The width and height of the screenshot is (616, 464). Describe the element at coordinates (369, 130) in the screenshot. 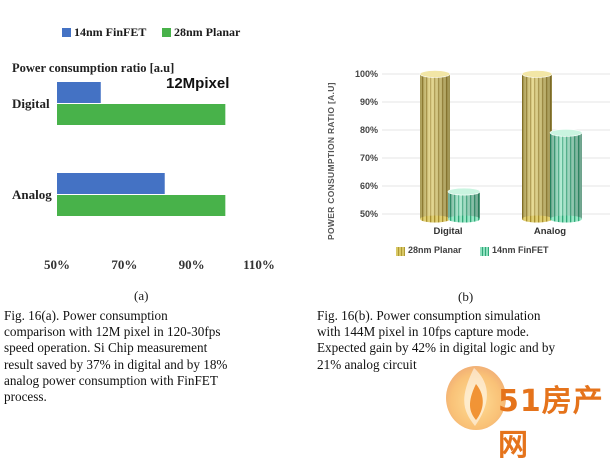

I see `y-tick-label: 80%` at that location.